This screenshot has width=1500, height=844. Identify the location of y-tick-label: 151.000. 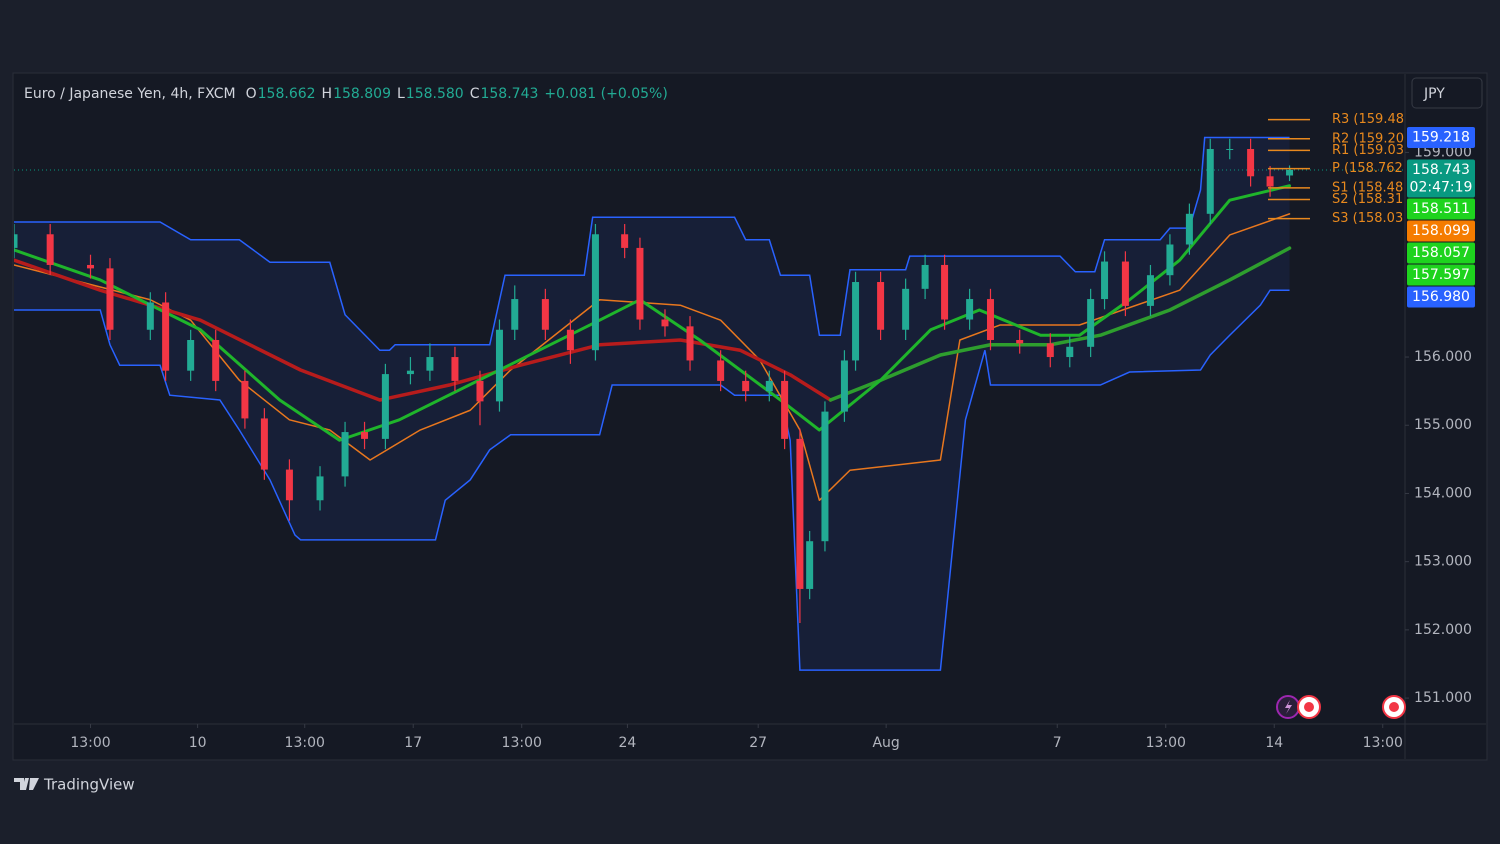
(1443, 698).